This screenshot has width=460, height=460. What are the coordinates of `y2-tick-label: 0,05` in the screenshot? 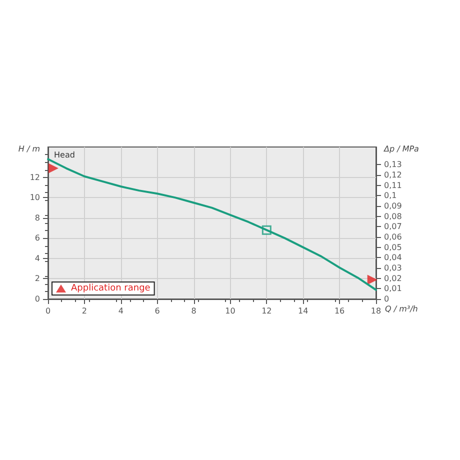 It's located at (393, 247).